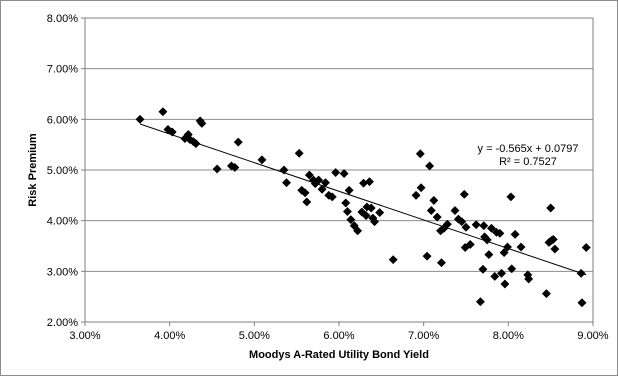 The width and height of the screenshot is (618, 376). I want to click on x-tick-label-3: 6.00%, so click(338, 336).